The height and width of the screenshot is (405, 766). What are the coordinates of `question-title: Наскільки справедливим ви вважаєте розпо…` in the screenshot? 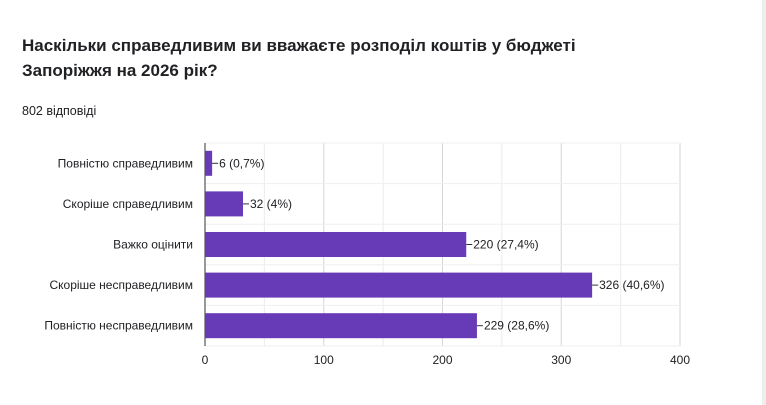 It's located at (299, 58).